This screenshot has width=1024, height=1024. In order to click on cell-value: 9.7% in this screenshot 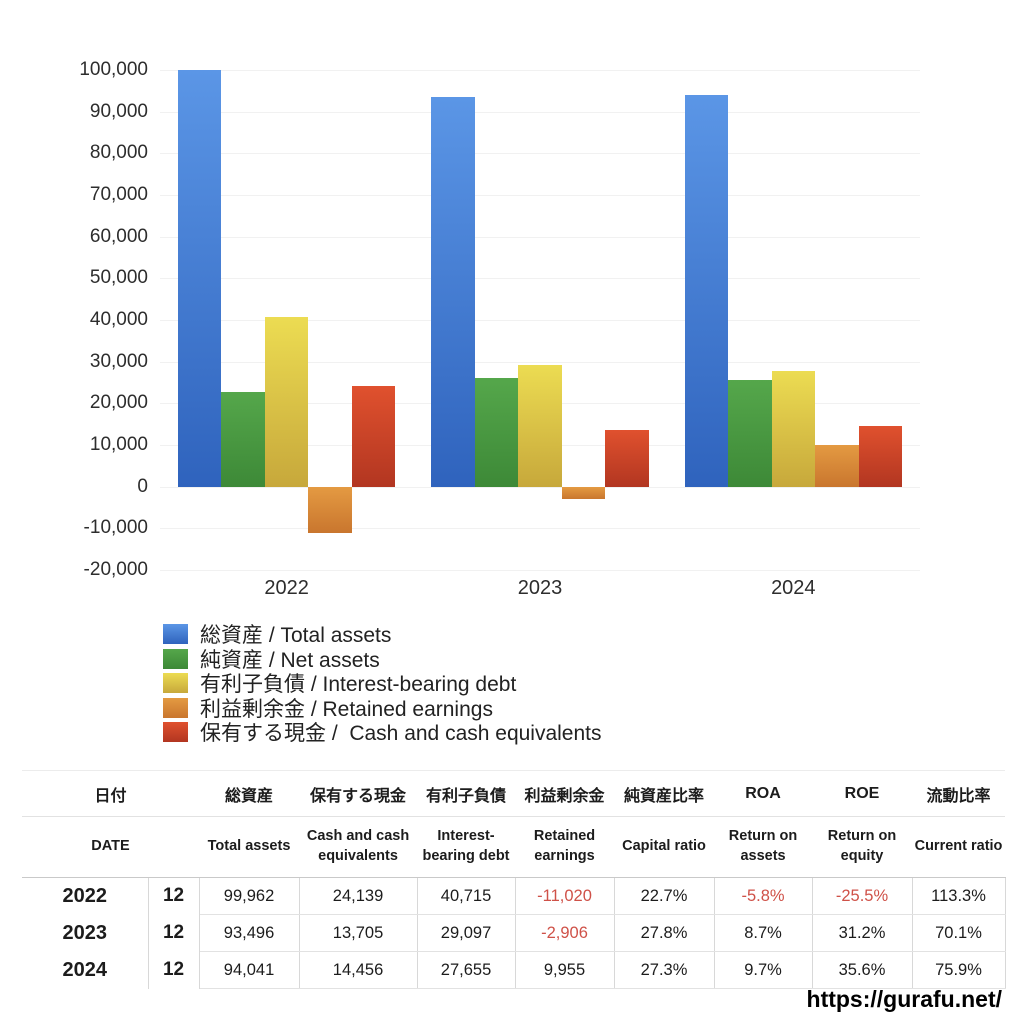, I will do `click(763, 970)`.